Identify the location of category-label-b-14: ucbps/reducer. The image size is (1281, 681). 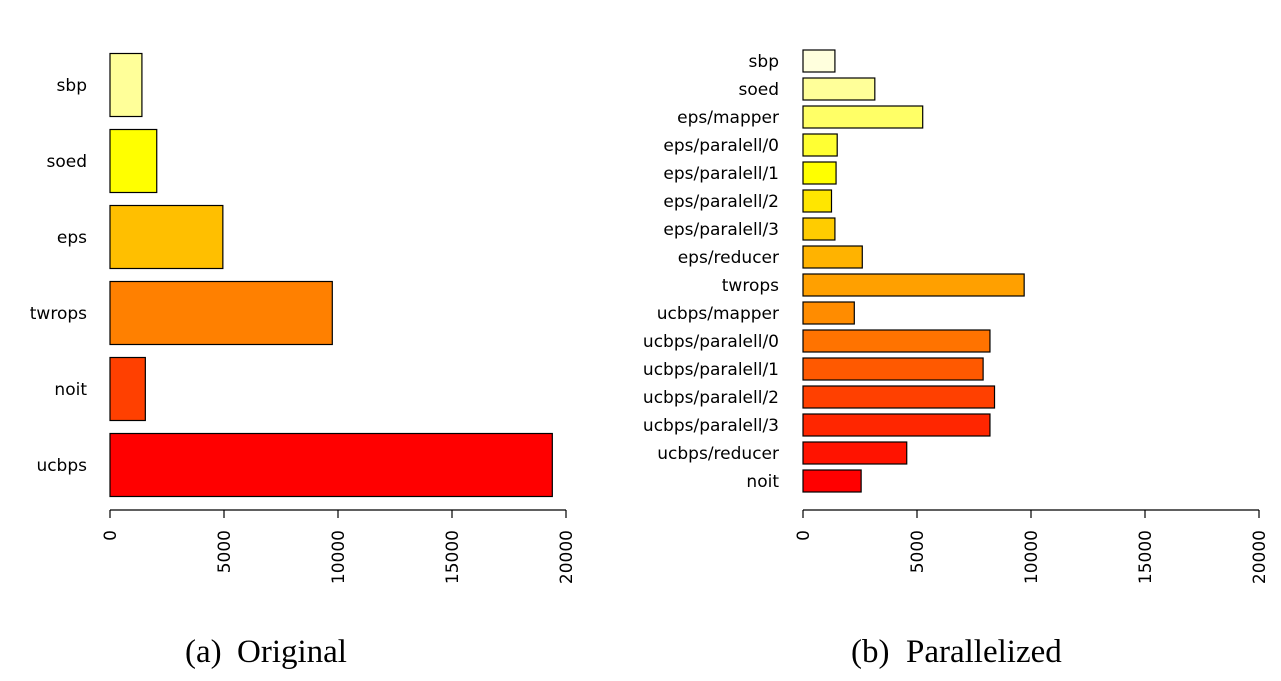
(718, 454).